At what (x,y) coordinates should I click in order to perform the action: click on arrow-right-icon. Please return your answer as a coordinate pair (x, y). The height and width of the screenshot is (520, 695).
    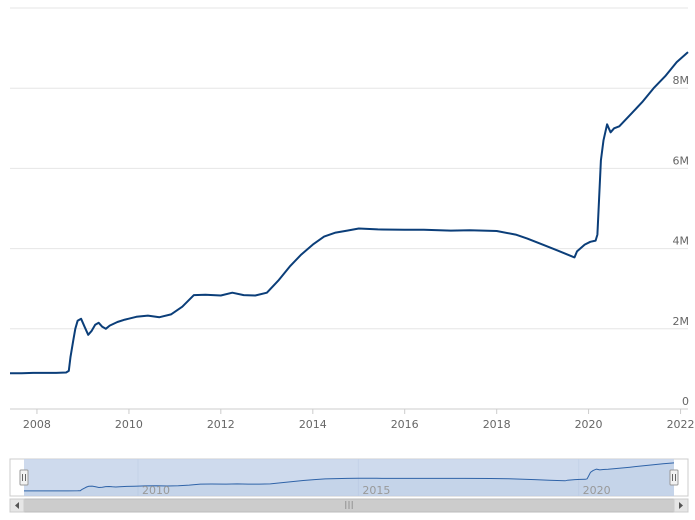
    Looking at the image, I should click on (681, 505).